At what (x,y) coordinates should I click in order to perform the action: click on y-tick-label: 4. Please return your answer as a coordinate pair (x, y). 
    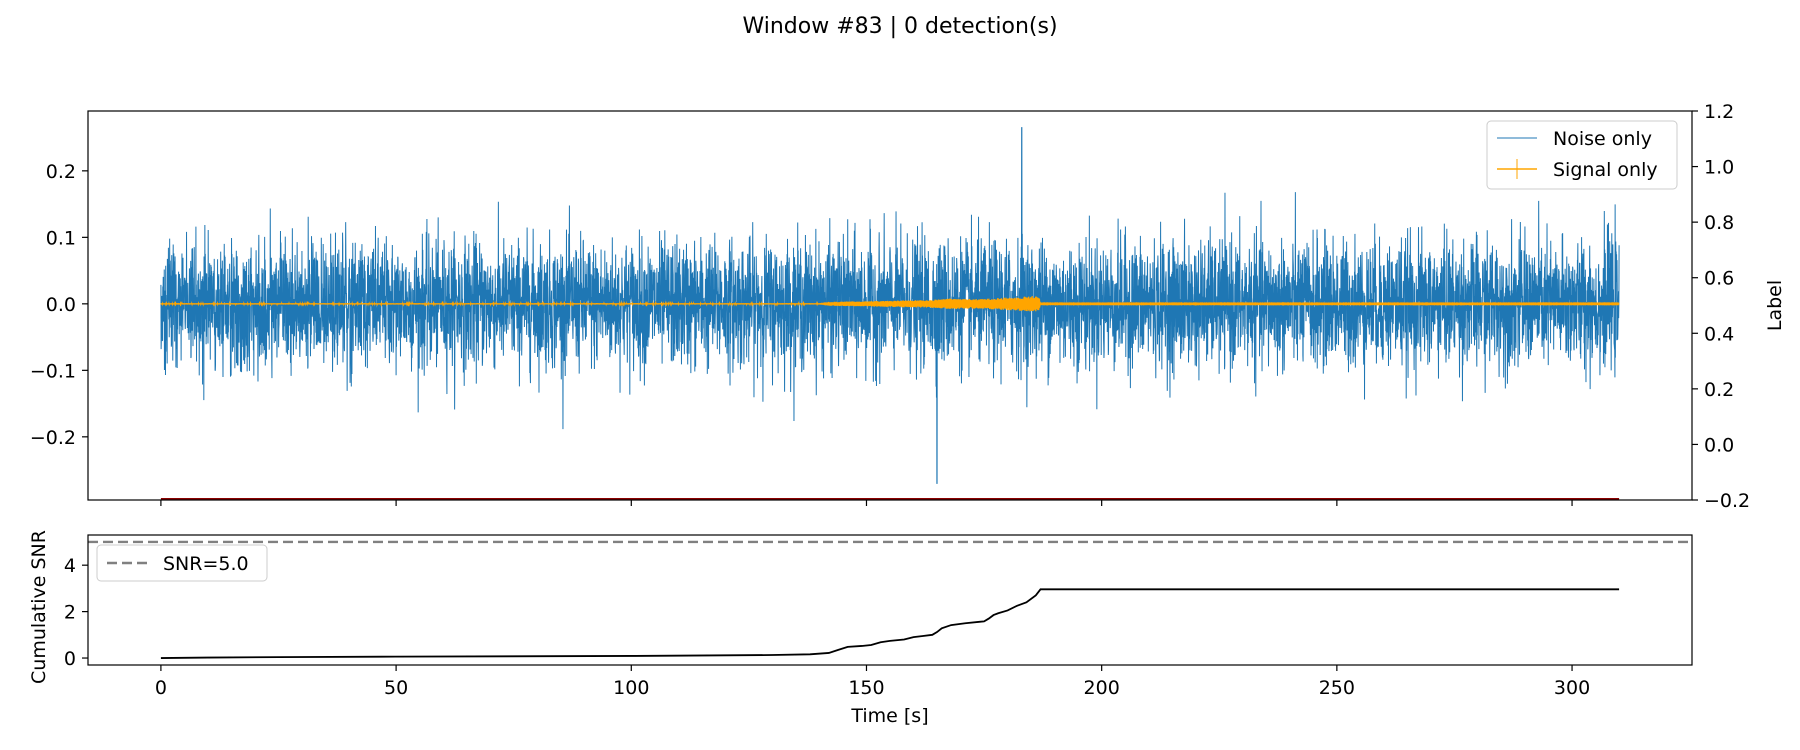
    Looking at the image, I should click on (70, 566).